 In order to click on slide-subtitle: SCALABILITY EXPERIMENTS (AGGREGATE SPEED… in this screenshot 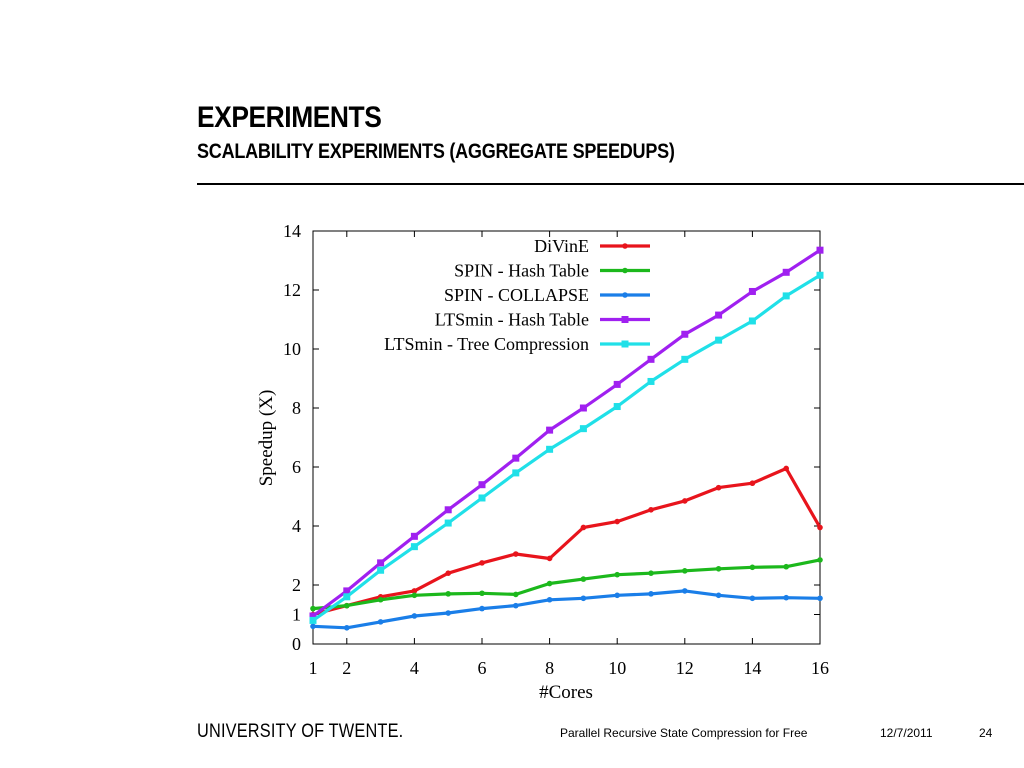, I will do `click(436, 151)`.